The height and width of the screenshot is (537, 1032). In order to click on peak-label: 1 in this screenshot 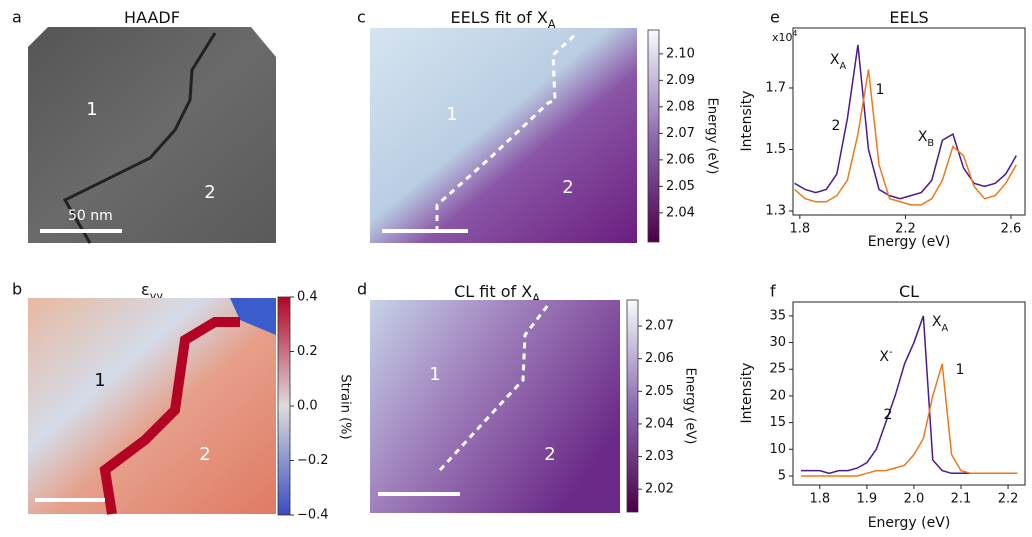, I will do `click(960, 370)`.